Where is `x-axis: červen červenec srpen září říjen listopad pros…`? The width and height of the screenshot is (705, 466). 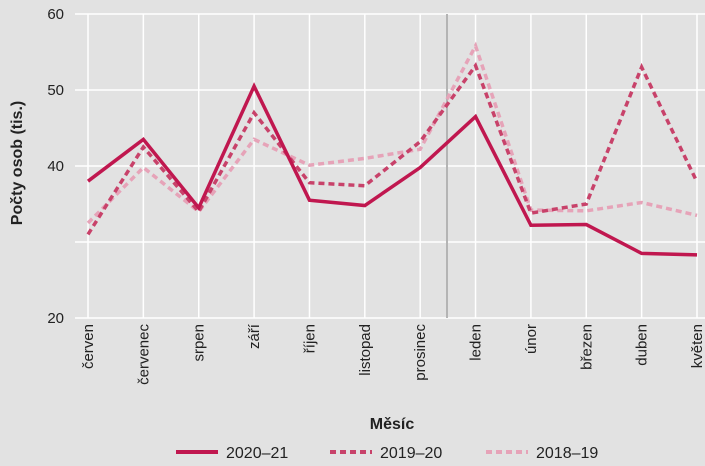
x-axis: červen červenec srpen září říjen listopad pros… is located at coordinates (392, 354).